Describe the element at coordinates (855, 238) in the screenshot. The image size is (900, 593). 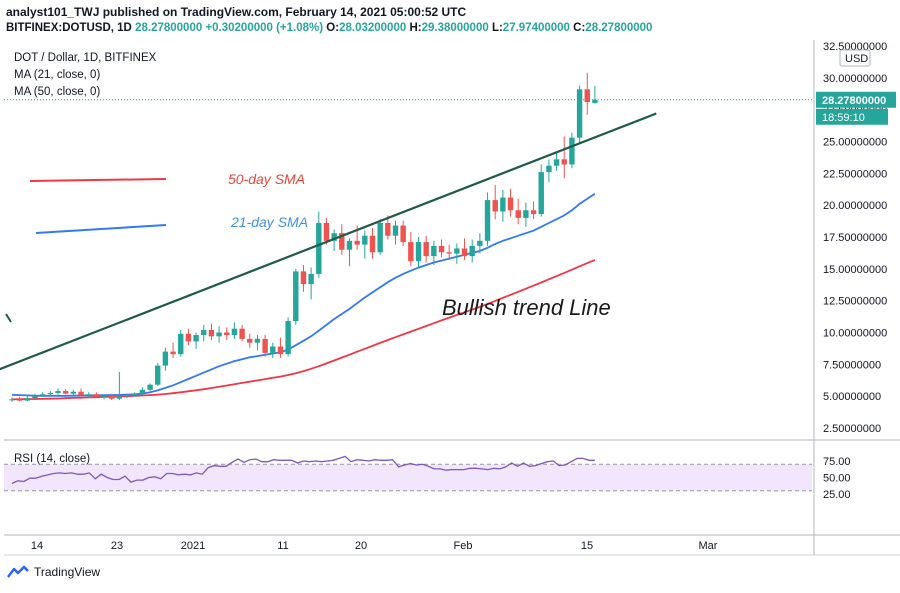
I see `price-tick-label: 17.50000000` at that location.